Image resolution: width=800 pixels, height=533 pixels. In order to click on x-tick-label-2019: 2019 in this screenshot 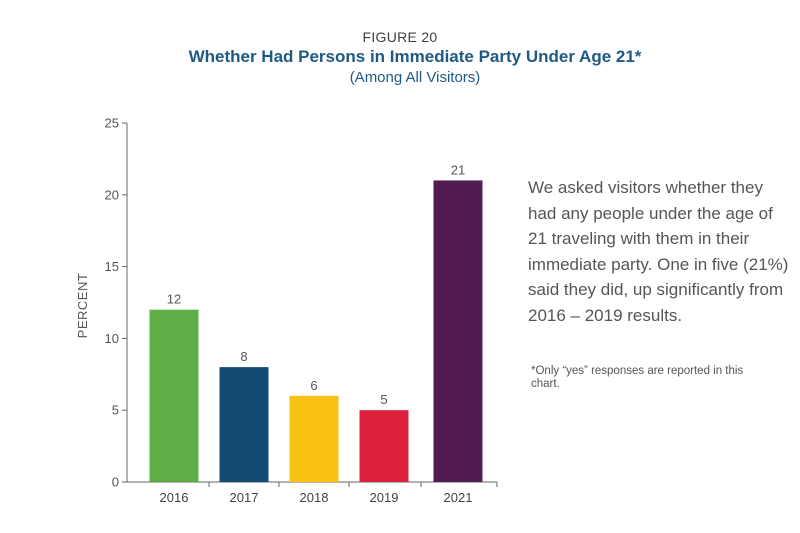, I will do `click(384, 497)`.